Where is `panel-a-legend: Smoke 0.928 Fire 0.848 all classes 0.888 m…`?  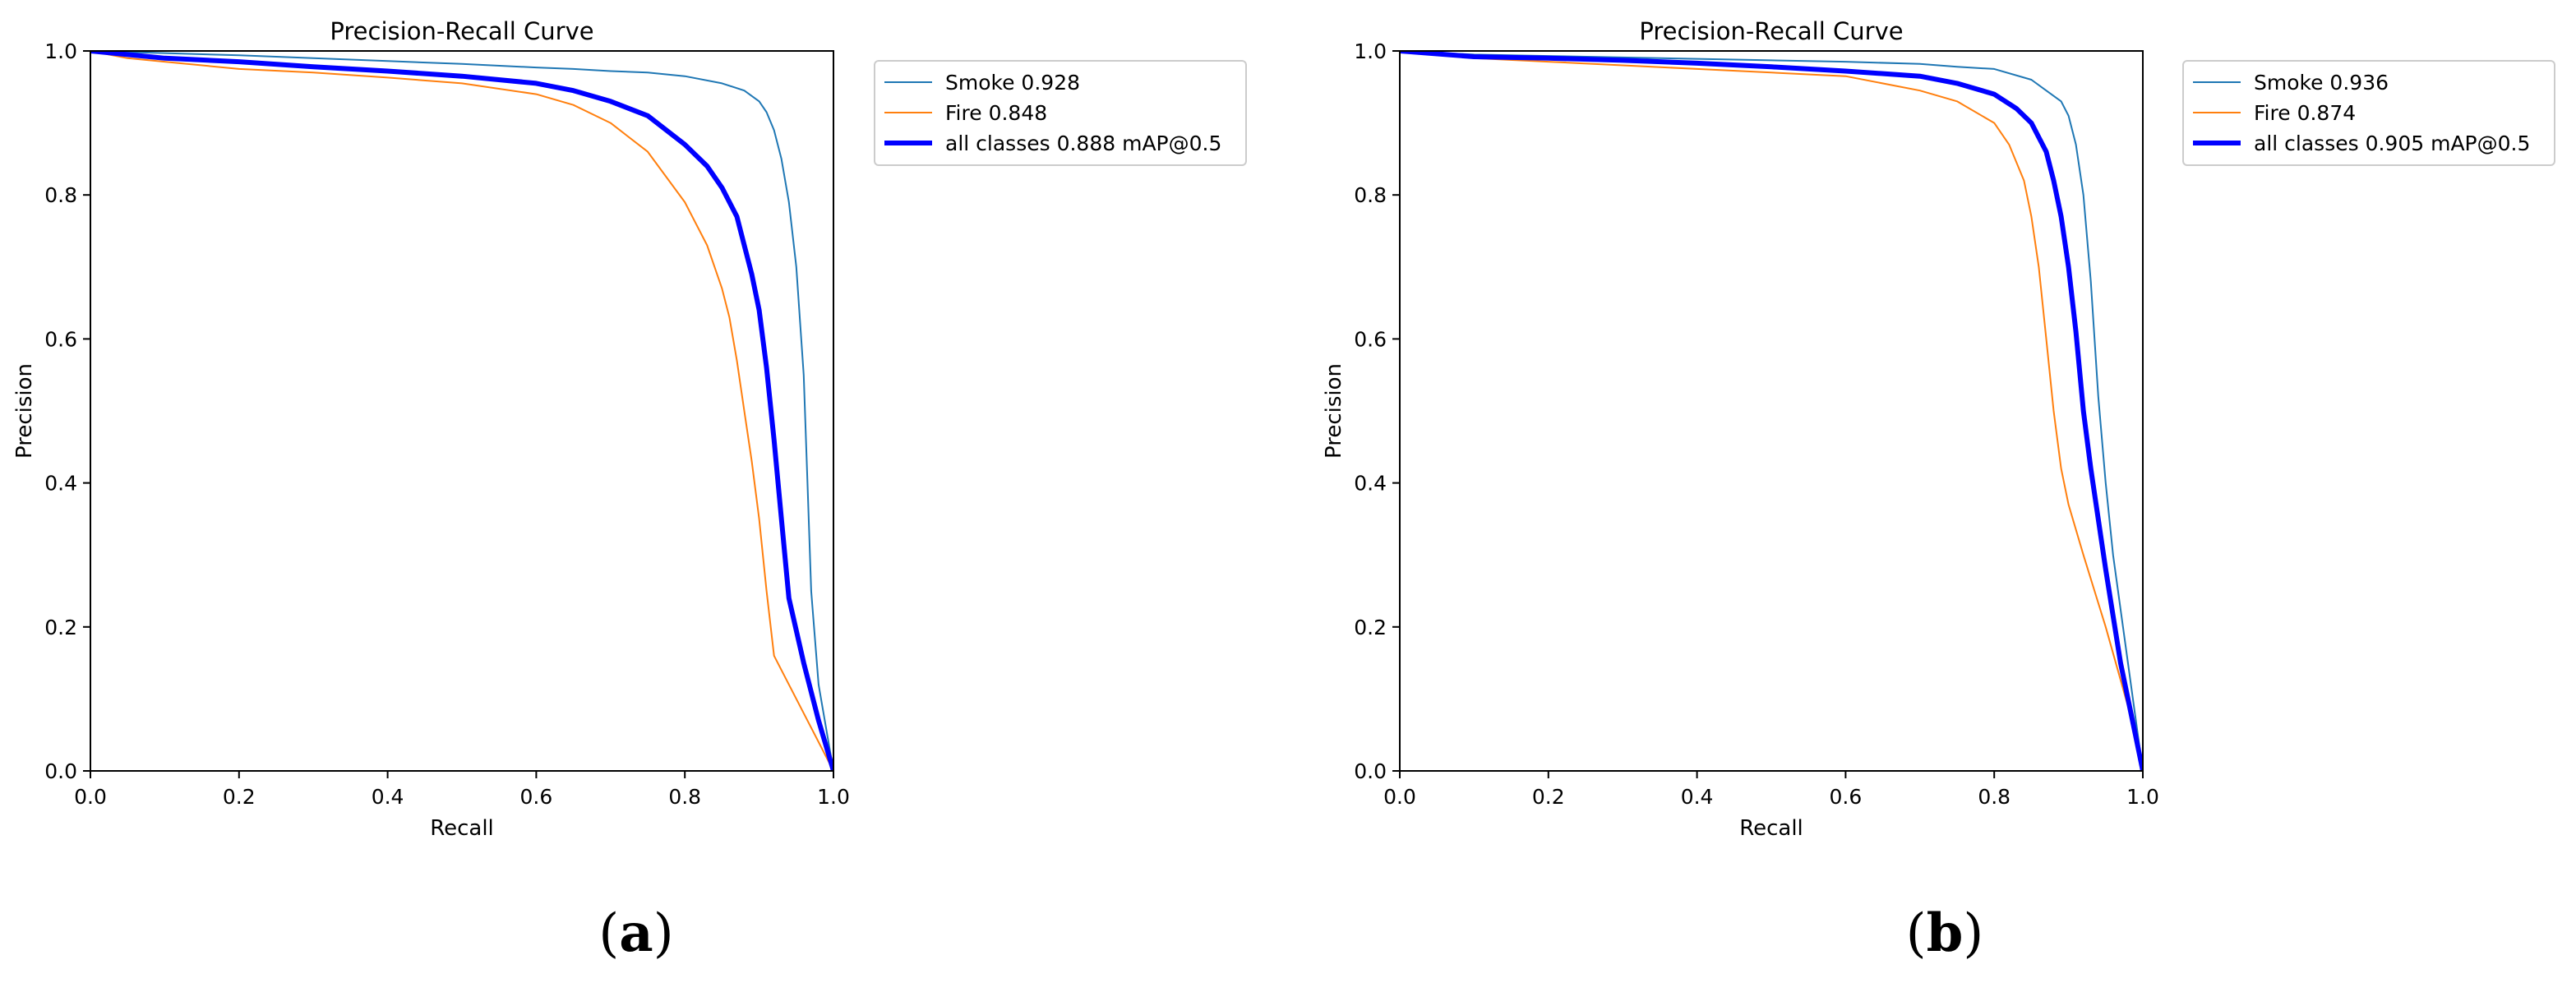 panel-a-legend: Smoke 0.928 Fire 0.848 all classes 0.888 m… is located at coordinates (1060, 113).